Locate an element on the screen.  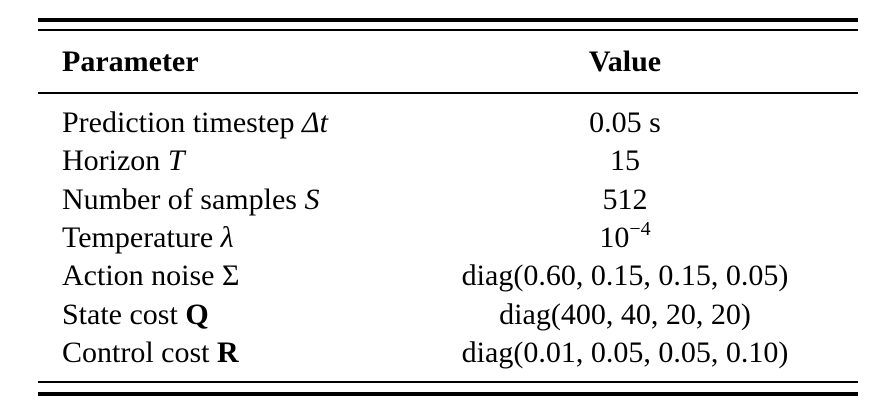
value-text: diag(400, 40, 20, 20) is located at coordinates (625, 314).